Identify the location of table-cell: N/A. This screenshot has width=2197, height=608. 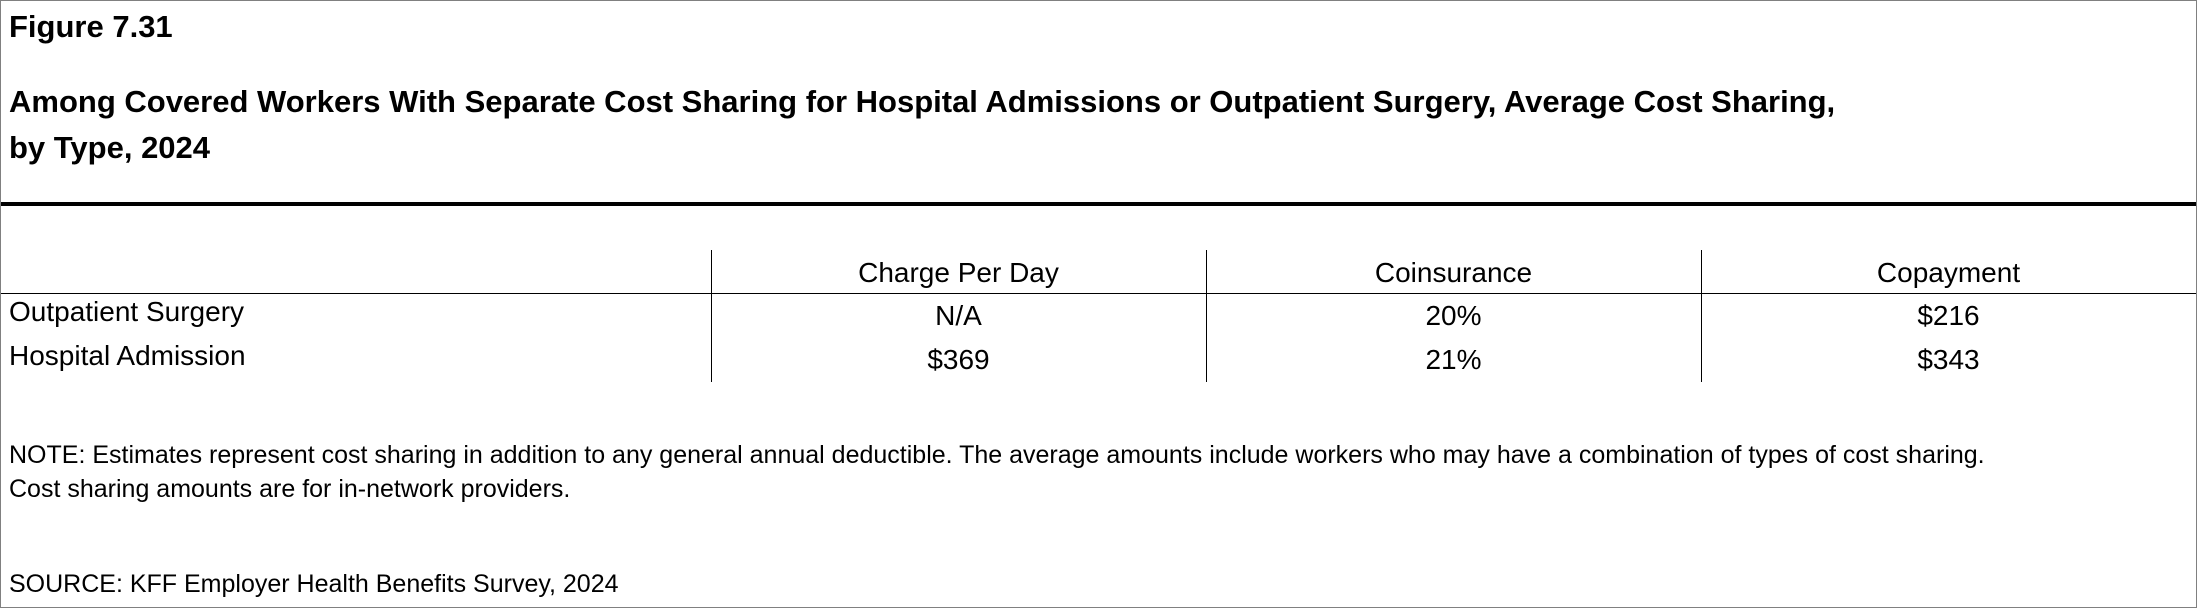
(958, 315).